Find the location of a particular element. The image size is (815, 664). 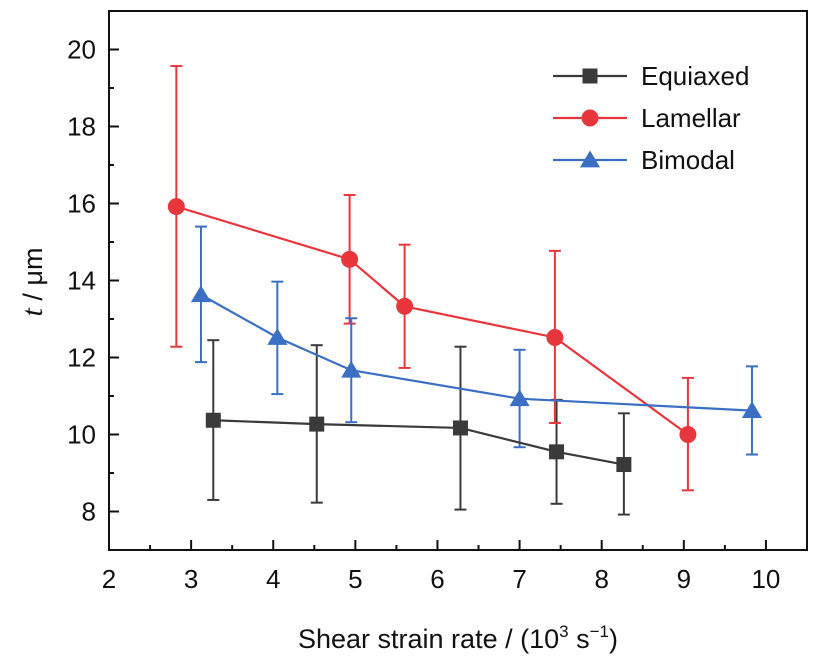

y-axis-title: t / μm is located at coordinates (32, 282).